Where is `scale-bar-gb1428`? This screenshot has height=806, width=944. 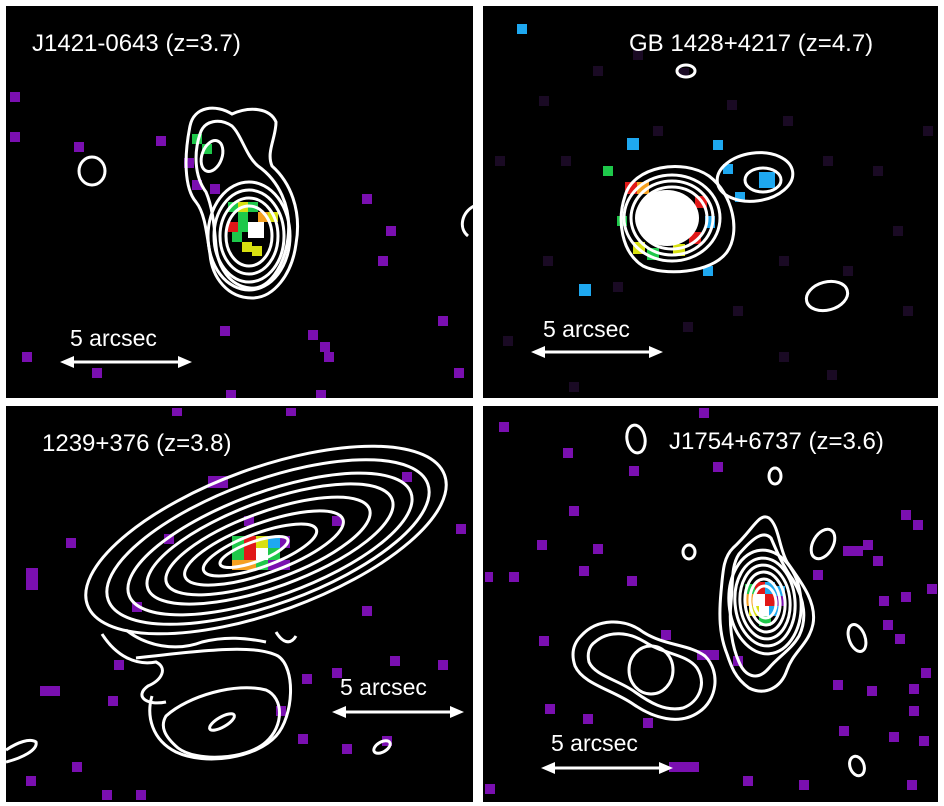
scale-bar-gb1428 is located at coordinates (597, 352).